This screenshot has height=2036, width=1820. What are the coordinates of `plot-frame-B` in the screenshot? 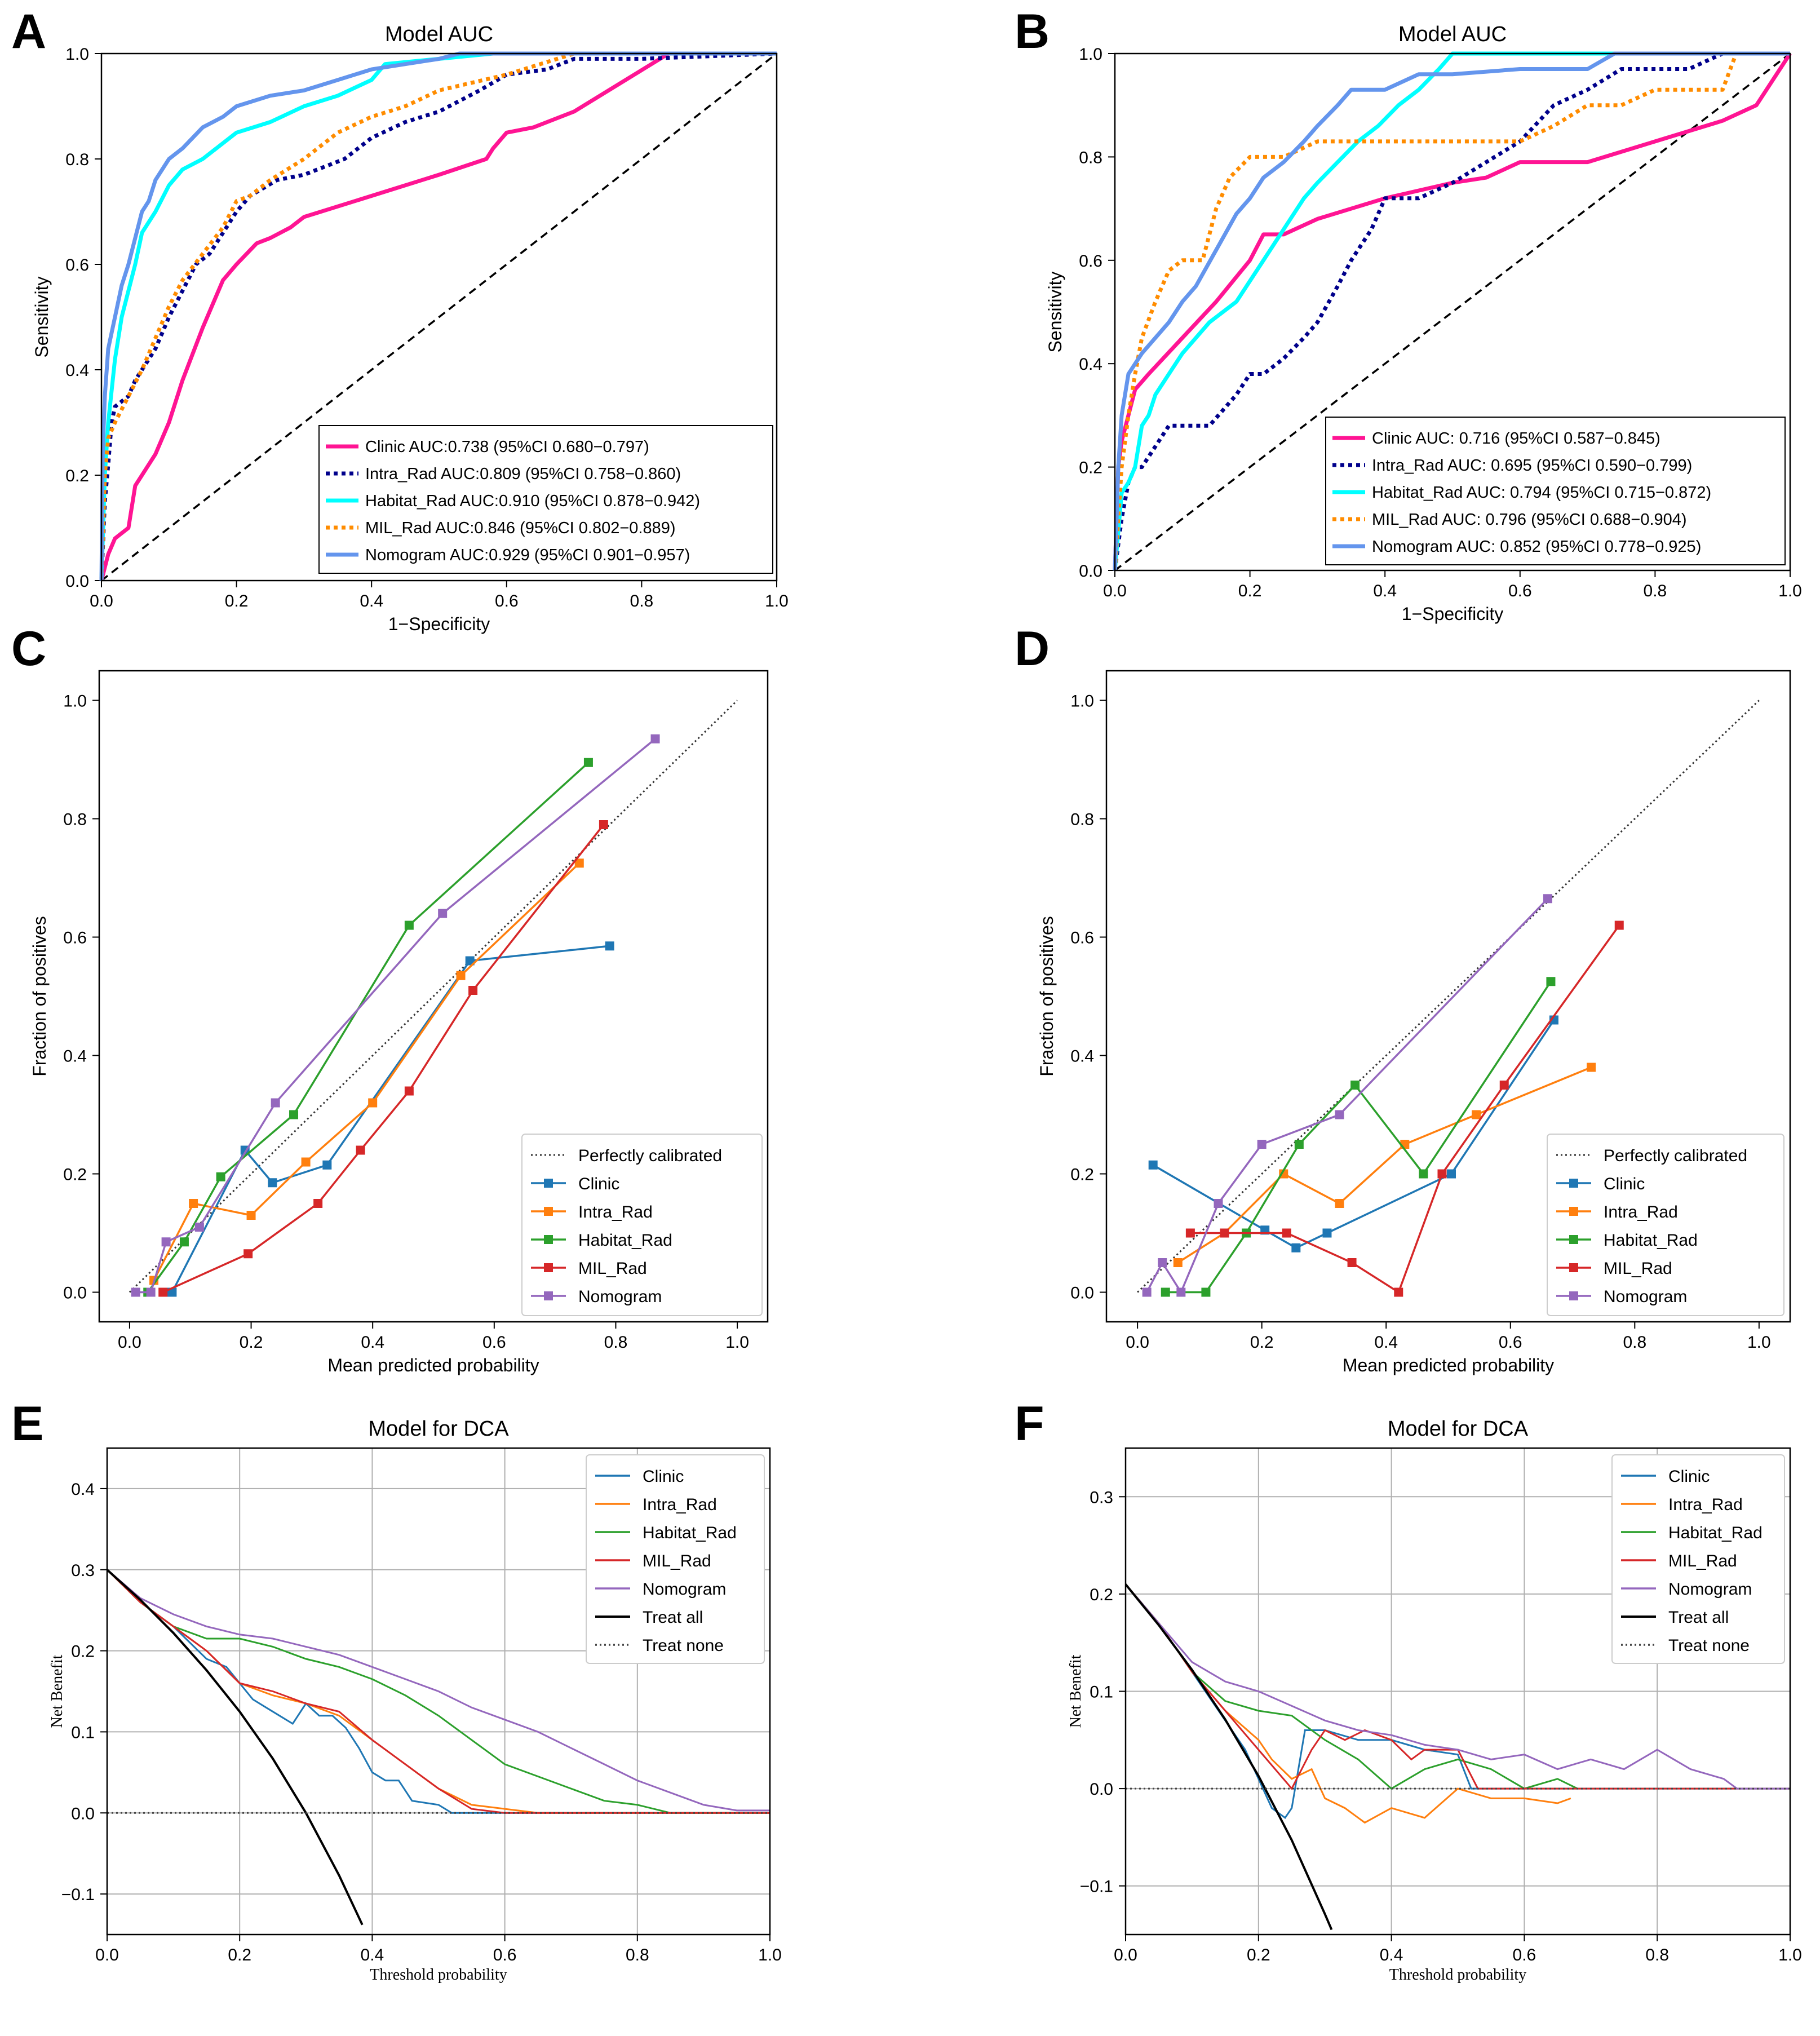 It's located at (1452, 312).